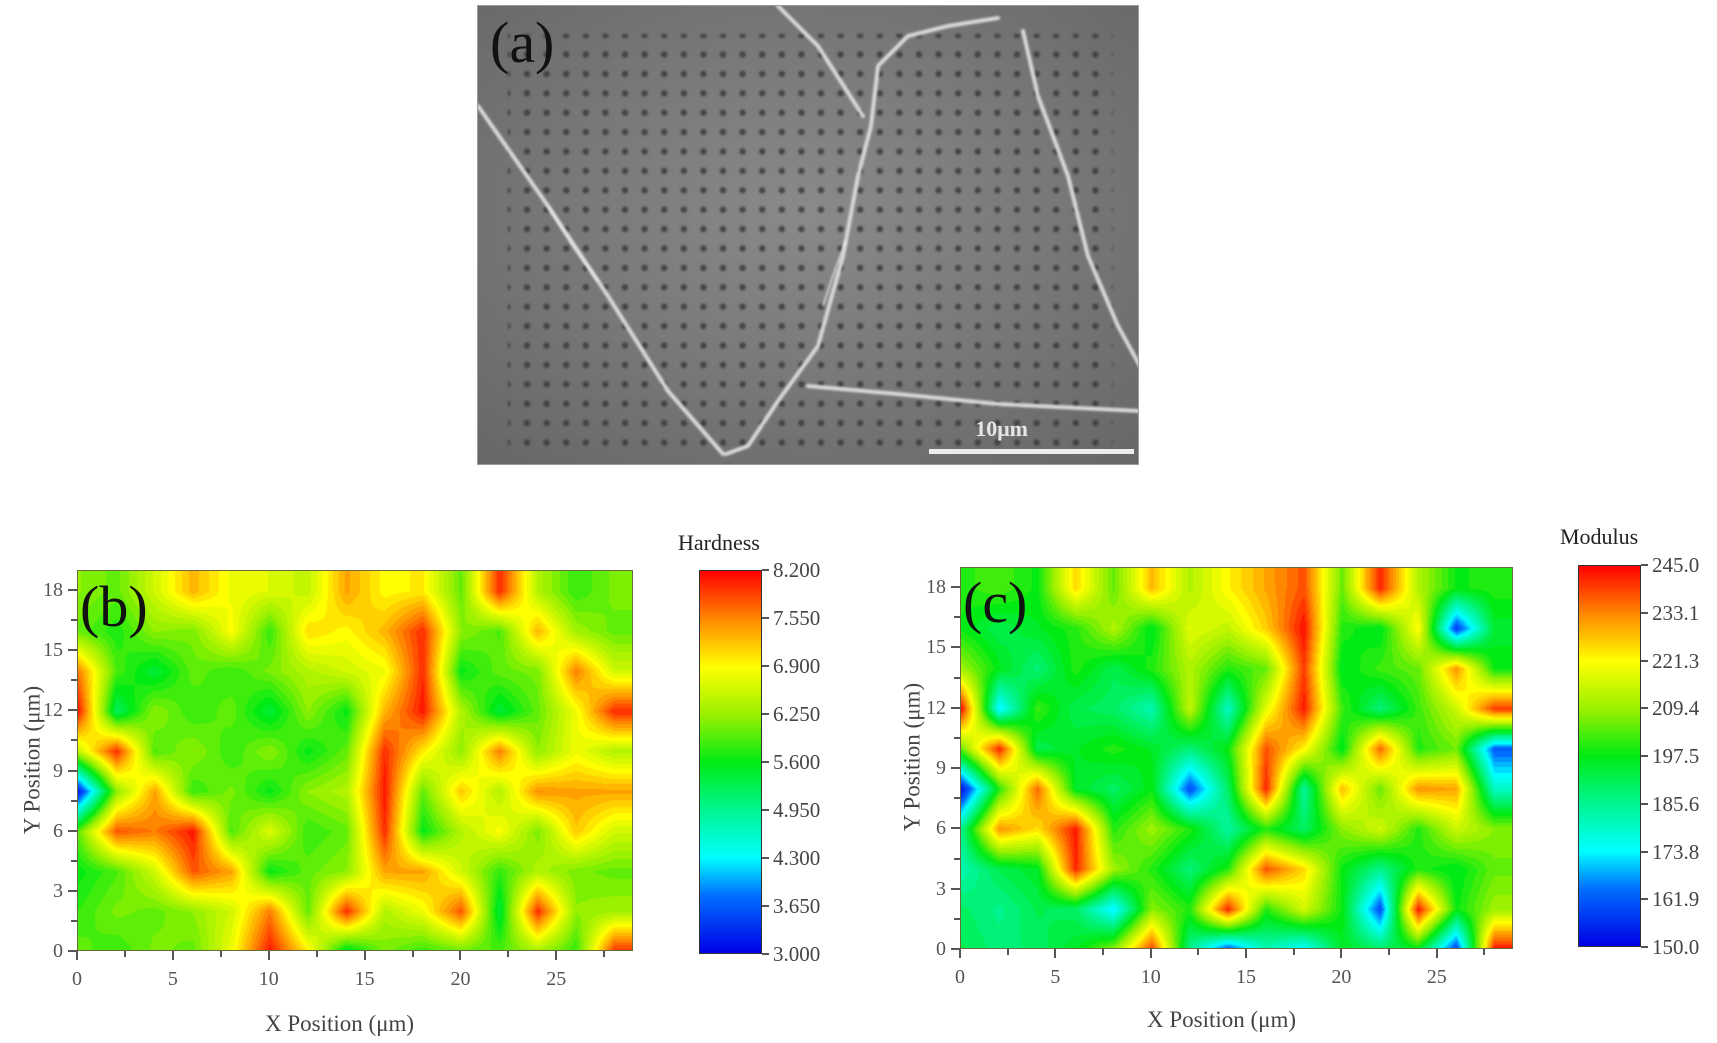 This screenshot has width=1717, height=1043. What do you see at coordinates (53, 650) in the screenshot?
I see `y-tick-label: 15` at bounding box center [53, 650].